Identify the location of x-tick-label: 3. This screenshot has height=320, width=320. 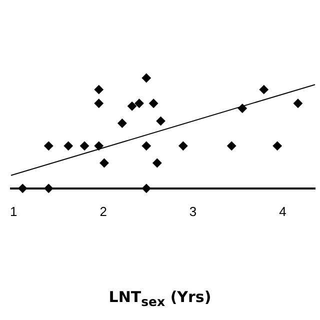
(193, 211).